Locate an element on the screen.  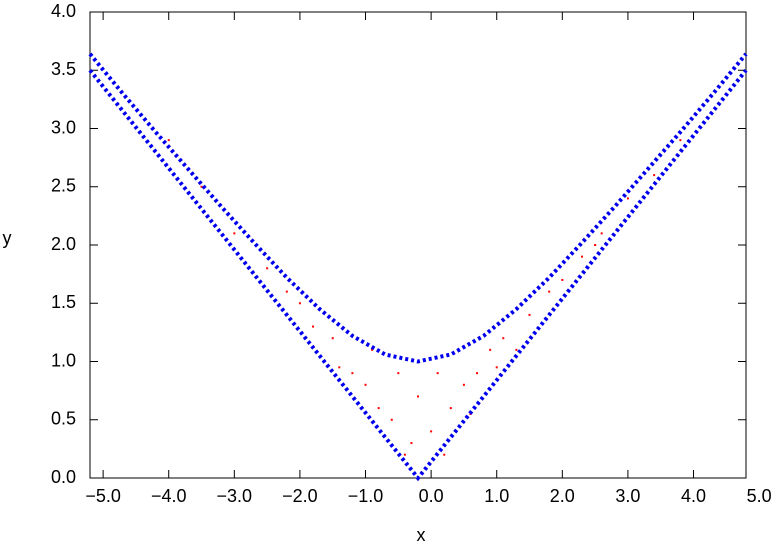
y-tick-label: 2.0 is located at coordinates (63, 244).